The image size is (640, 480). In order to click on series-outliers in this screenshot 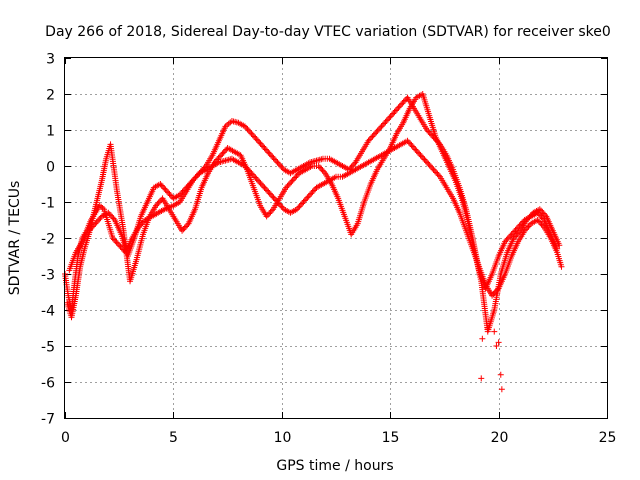, I will do `click(491, 359)`.